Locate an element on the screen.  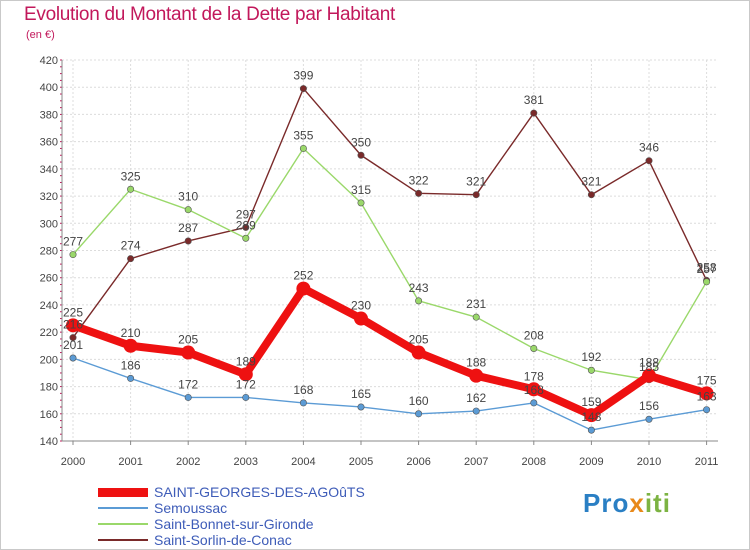
y-tick-label: 300 is located at coordinates (49, 224).